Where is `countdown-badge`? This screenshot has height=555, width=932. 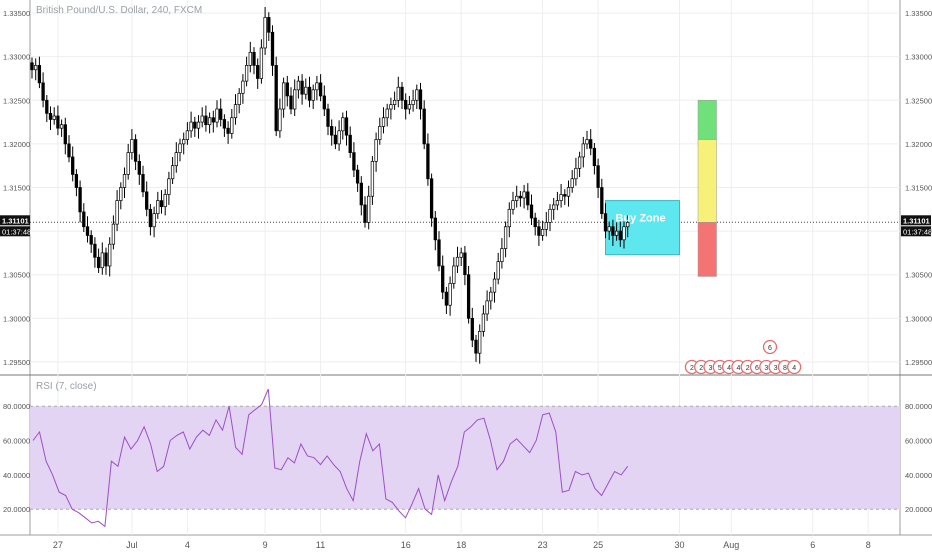 countdown-badge is located at coordinates (916, 231).